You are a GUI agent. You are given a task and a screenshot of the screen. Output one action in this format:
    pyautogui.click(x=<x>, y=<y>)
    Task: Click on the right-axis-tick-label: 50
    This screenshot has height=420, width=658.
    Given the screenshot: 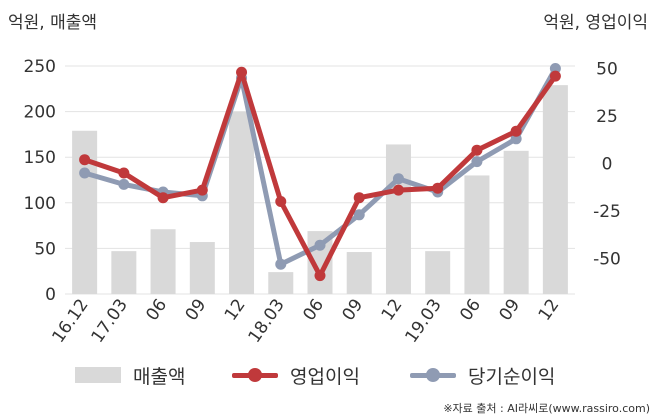 What is the action you would take?
    pyautogui.click(x=607, y=70)
    